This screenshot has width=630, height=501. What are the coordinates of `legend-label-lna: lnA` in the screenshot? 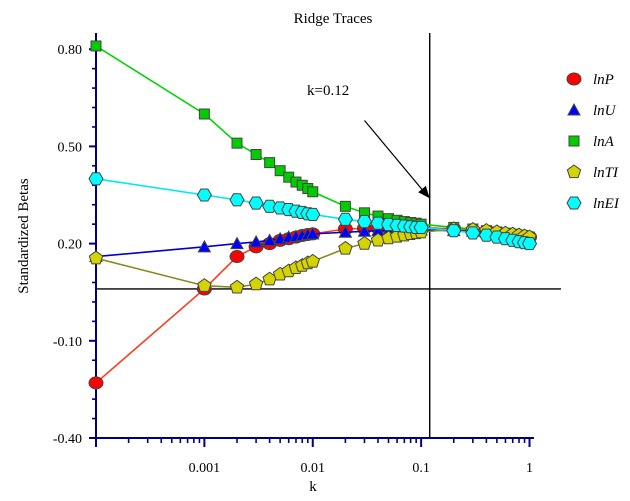 It's located at (604, 142).